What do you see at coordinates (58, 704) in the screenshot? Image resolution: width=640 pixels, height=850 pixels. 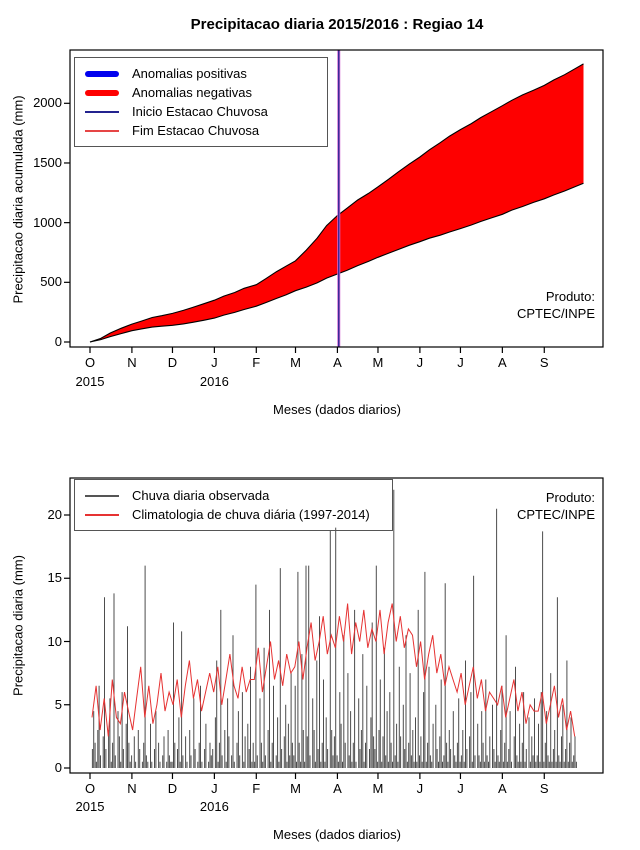 I see `bottom-y-tick-label: 5` at bounding box center [58, 704].